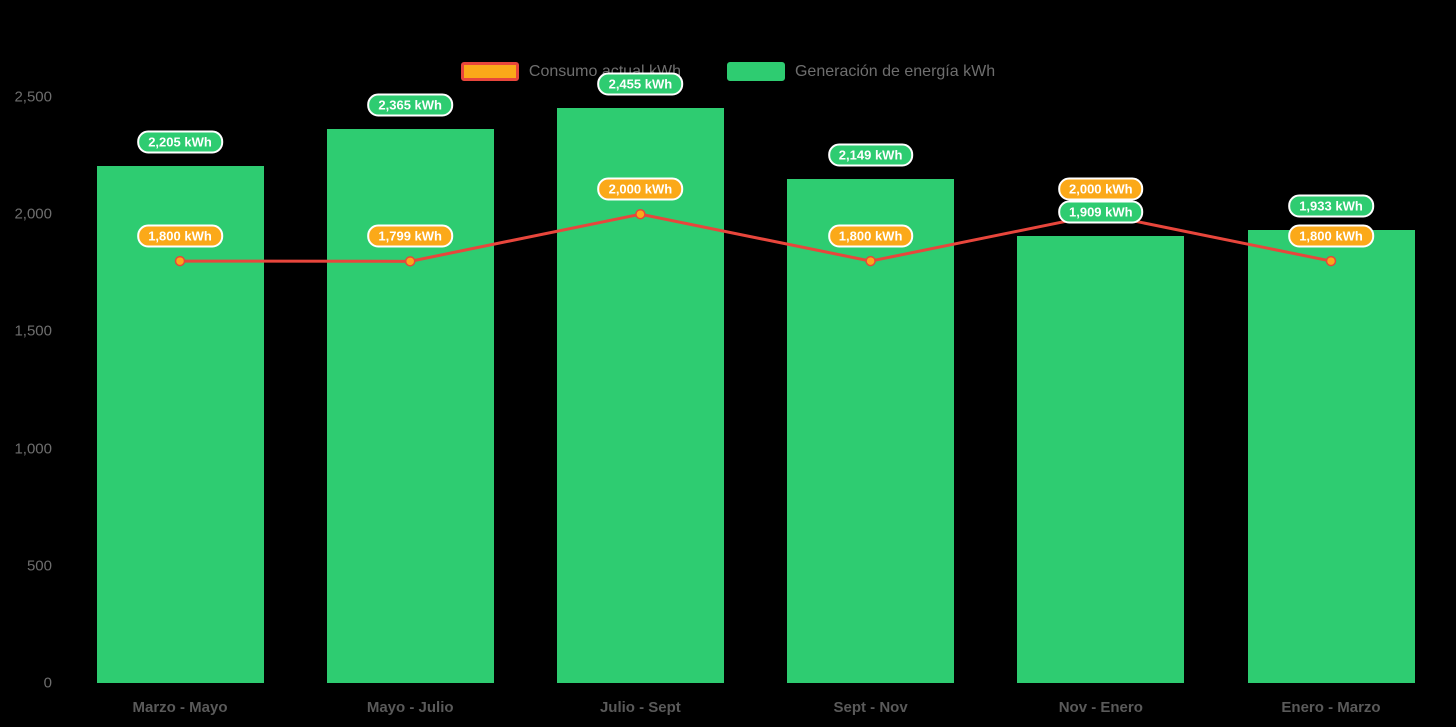 The height and width of the screenshot is (727, 1456). Describe the element at coordinates (1100, 707) in the screenshot. I see `x-axis-label: Nov - Enero` at that location.